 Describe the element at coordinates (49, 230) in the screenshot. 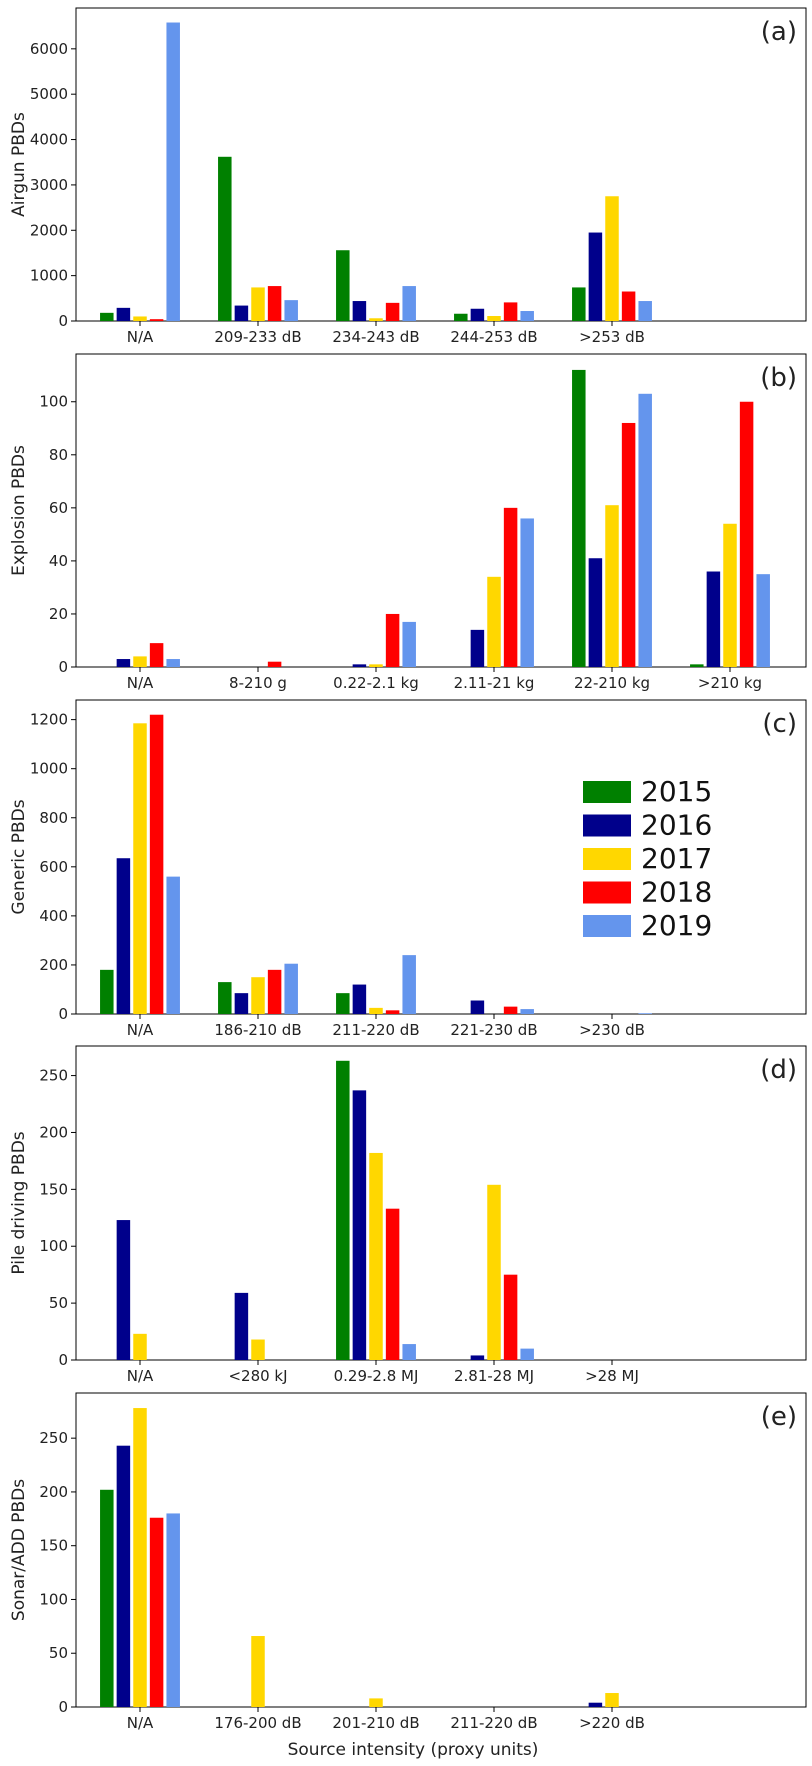

I see `y-tick-label: 2000` at that location.